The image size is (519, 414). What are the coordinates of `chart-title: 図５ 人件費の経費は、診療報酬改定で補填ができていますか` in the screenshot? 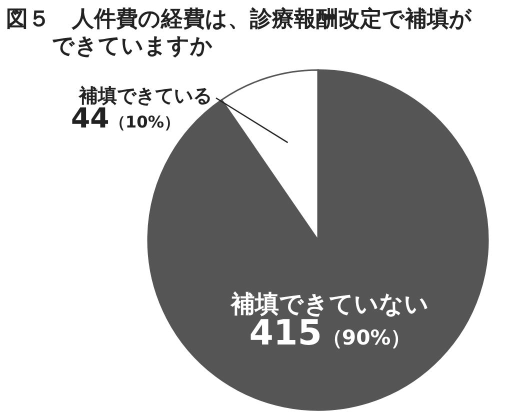 It's located at (239, 33).